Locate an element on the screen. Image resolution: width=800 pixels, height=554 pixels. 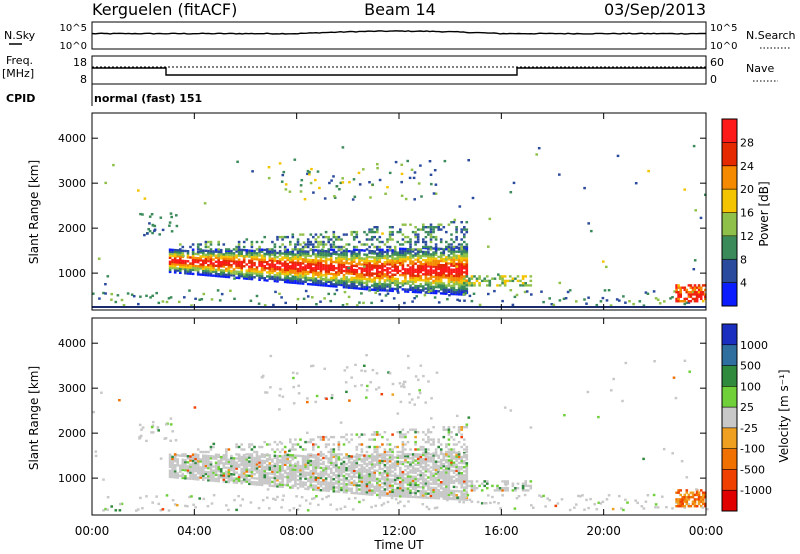
nsky-label: N.Sky is located at coordinates (20, 35).